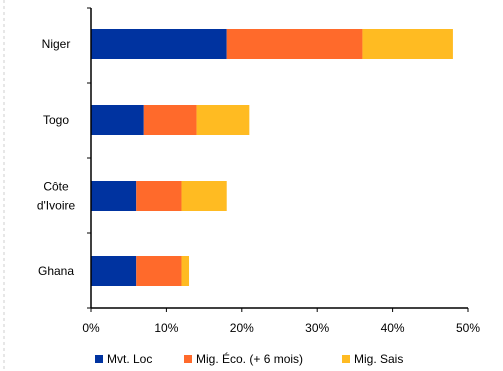 The height and width of the screenshot is (371, 503). What do you see at coordinates (56, 196) in the screenshot?
I see `category-label: Côte d'Ivoire` at bounding box center [56, 196].